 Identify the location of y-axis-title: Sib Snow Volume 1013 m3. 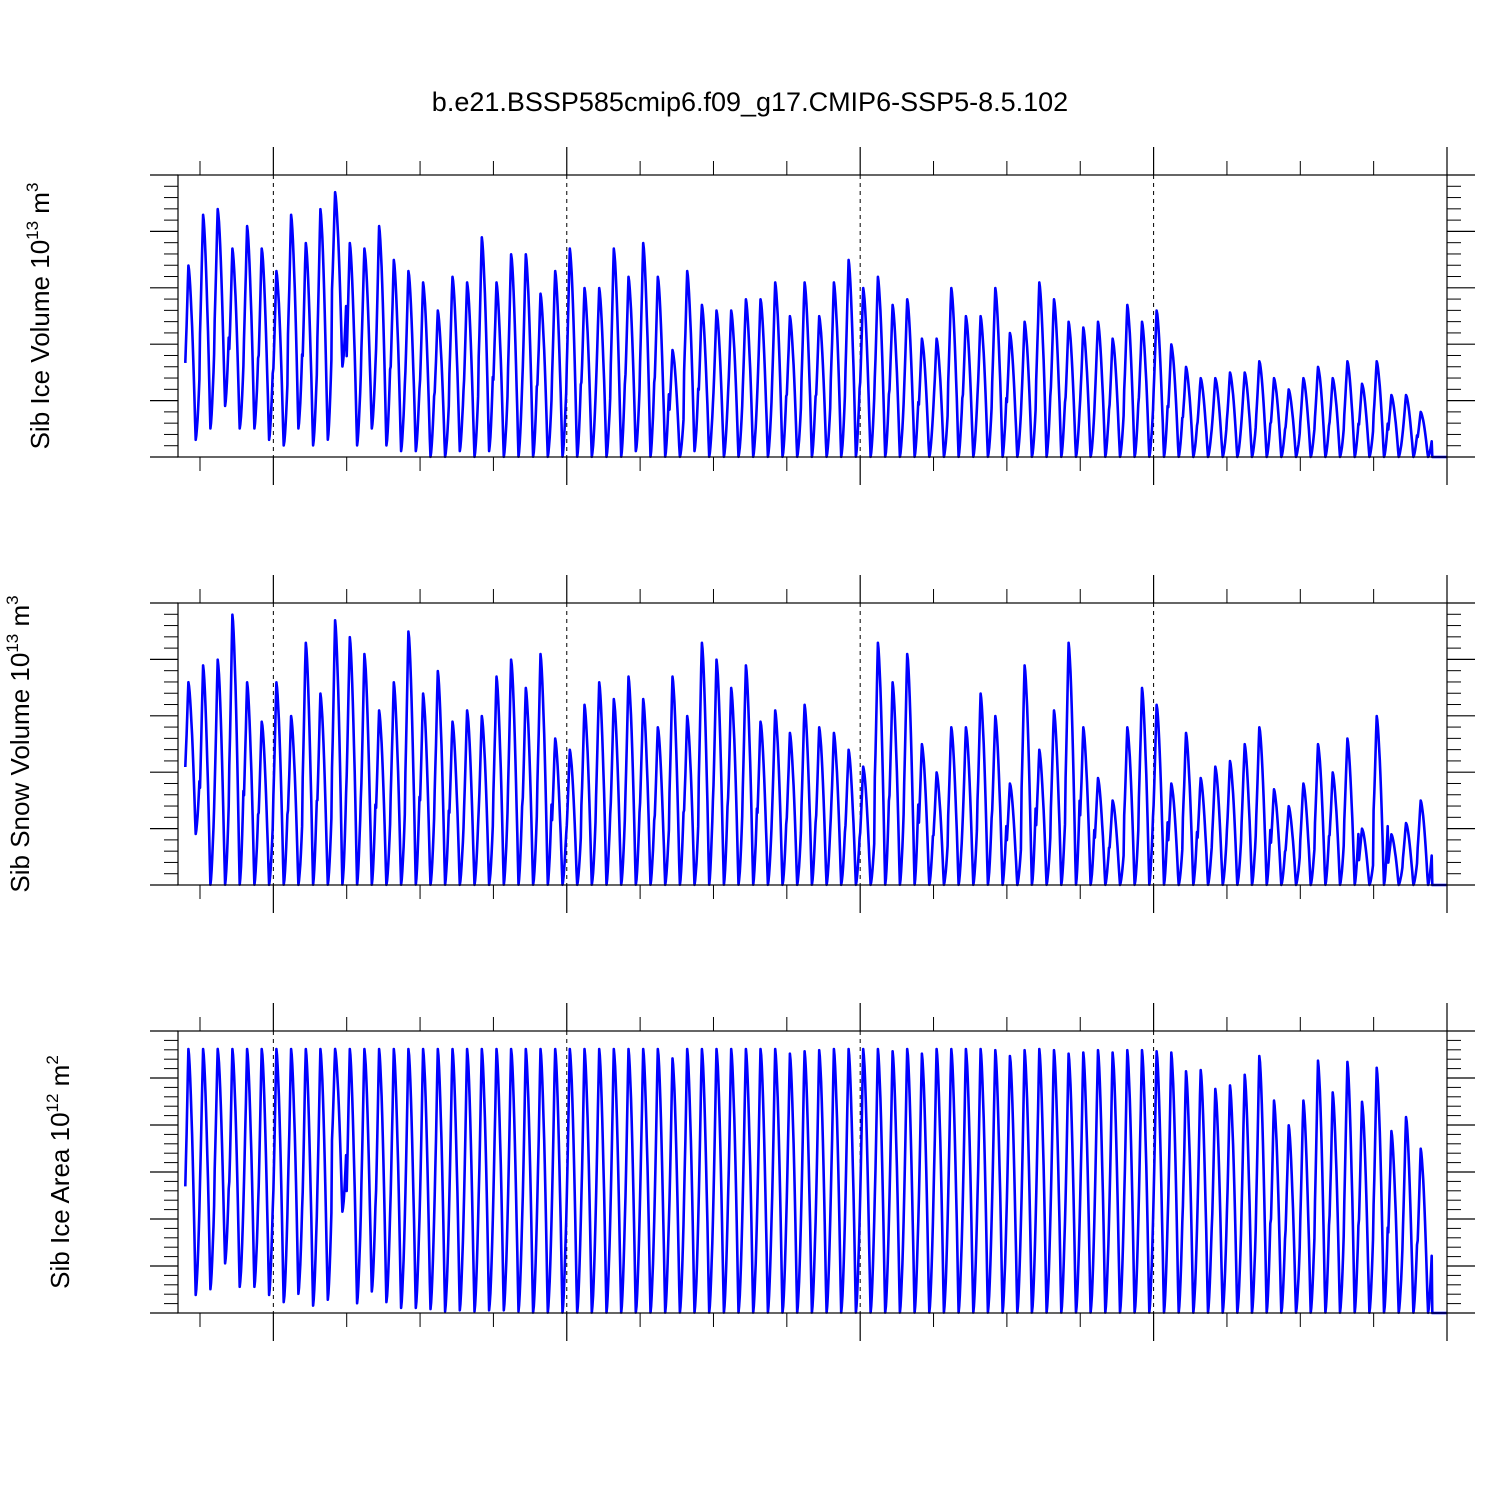
(19, 743).